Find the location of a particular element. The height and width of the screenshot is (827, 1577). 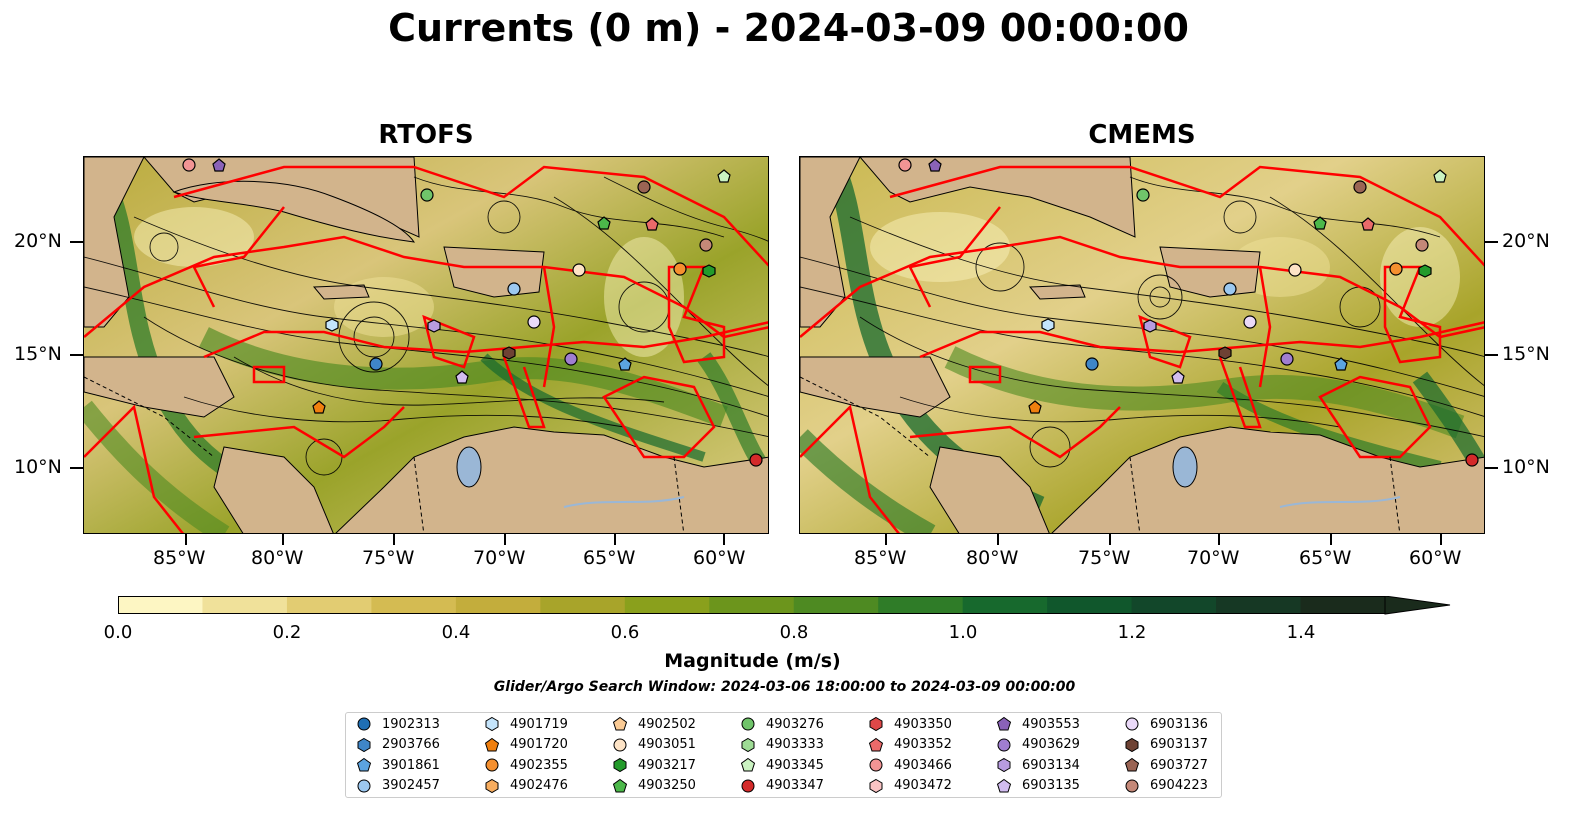

legend-item: 6903136 is located at coordinates (1166, 724).